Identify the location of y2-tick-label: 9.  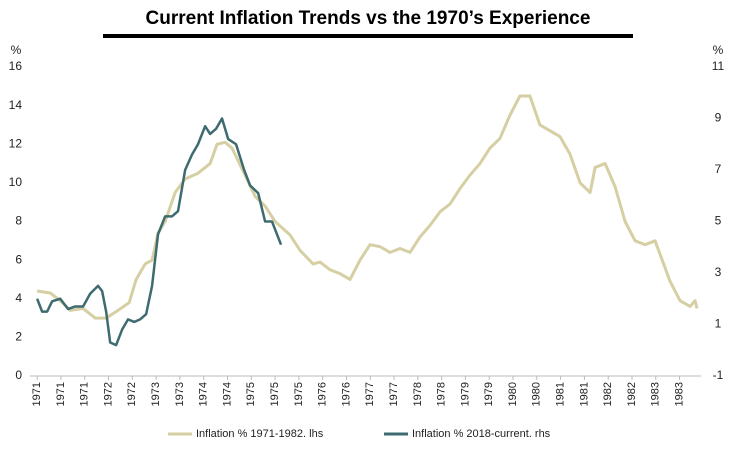
(718, 118).